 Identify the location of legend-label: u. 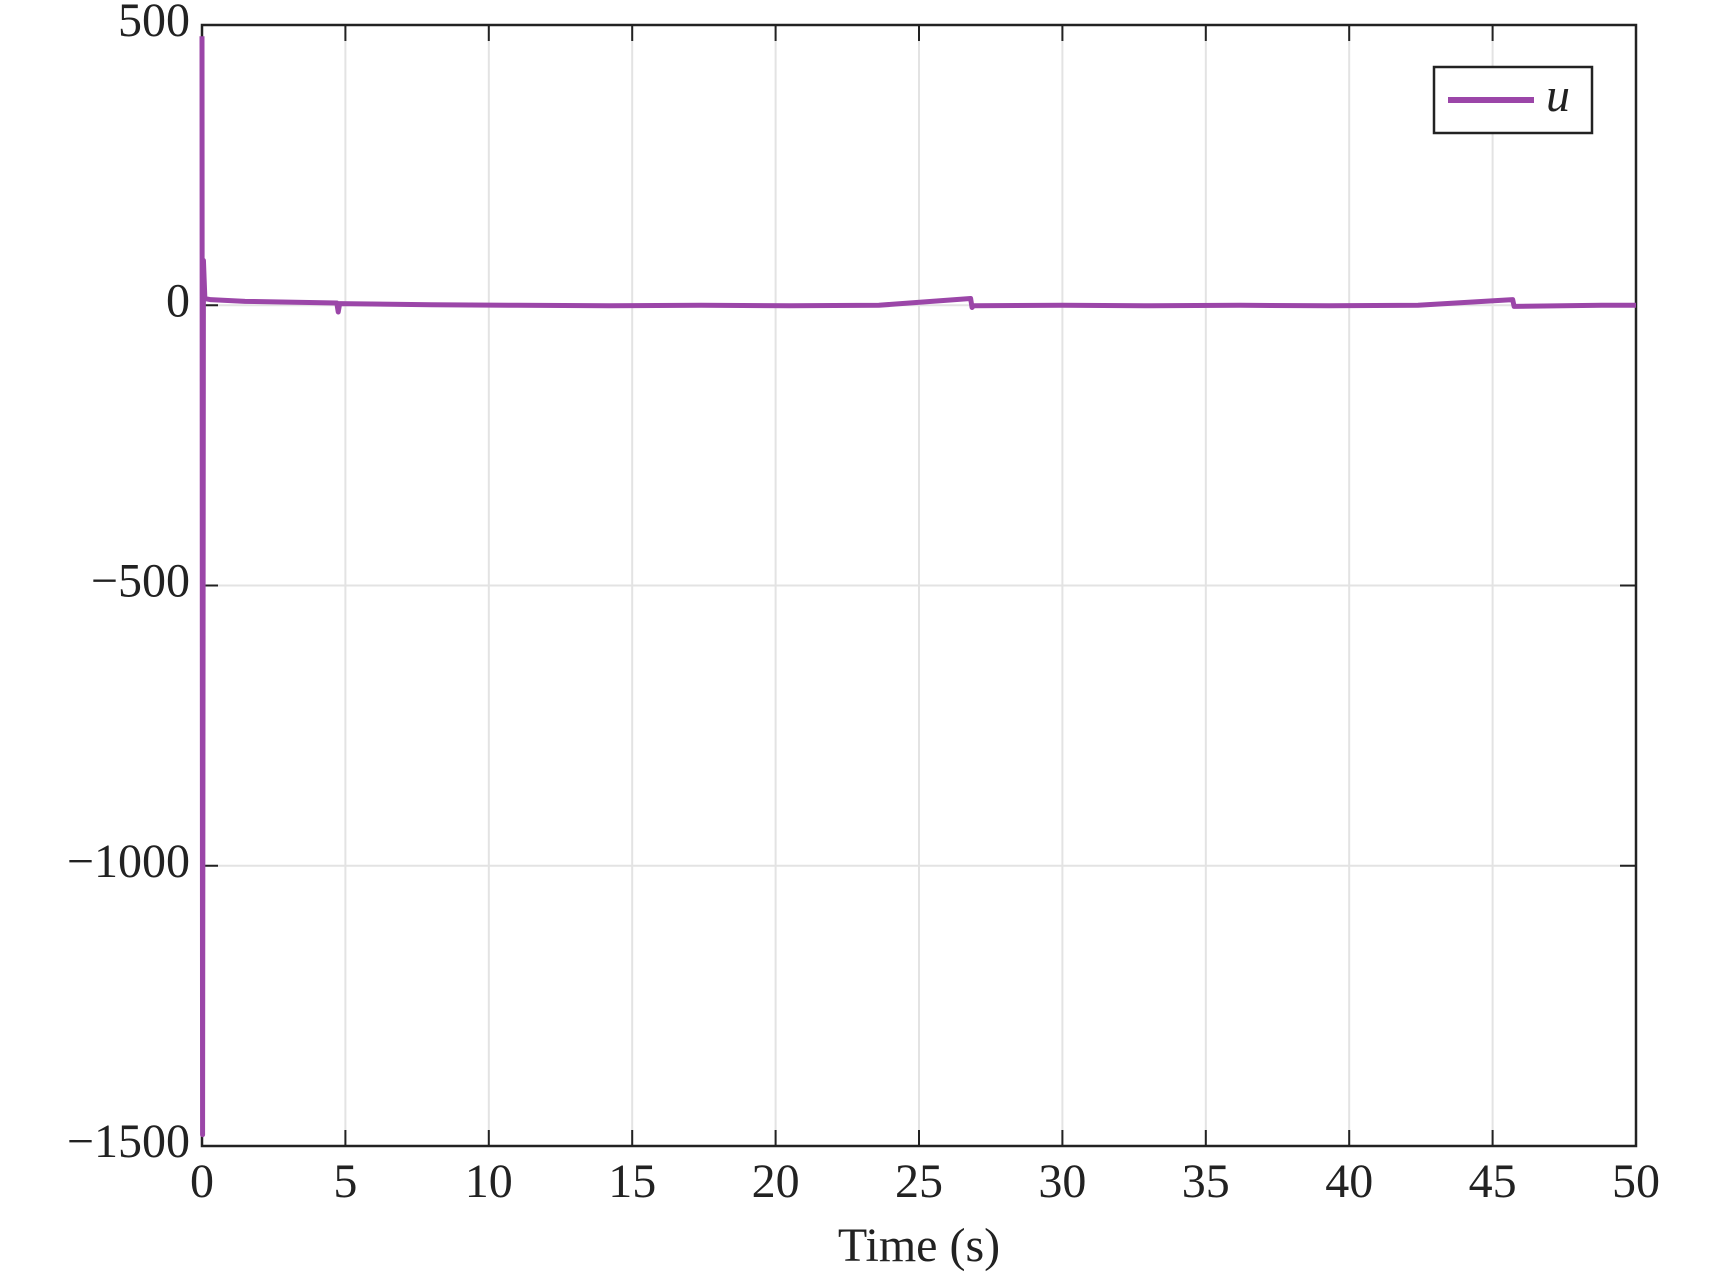
(1558, 95).